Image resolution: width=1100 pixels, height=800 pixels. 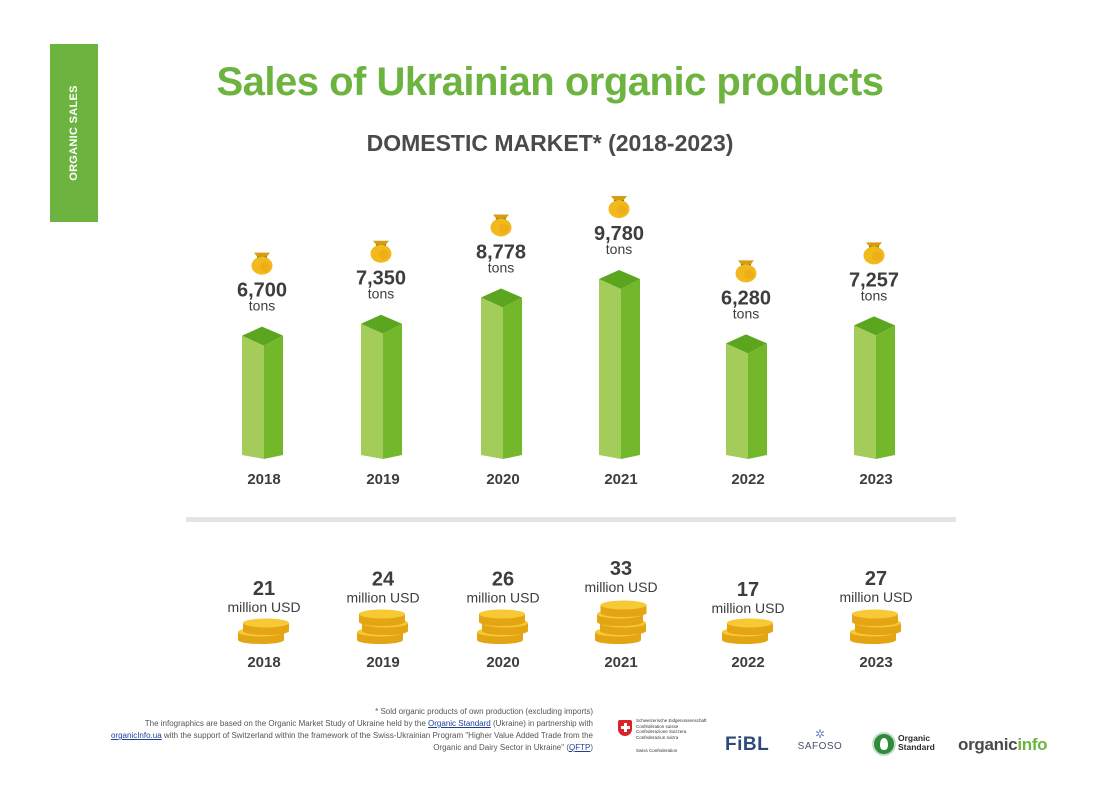 What do you see at coordinates (875, 479) in the screenshot?
I see `volume-year-label: 2023` at bounding box center [875, 479].